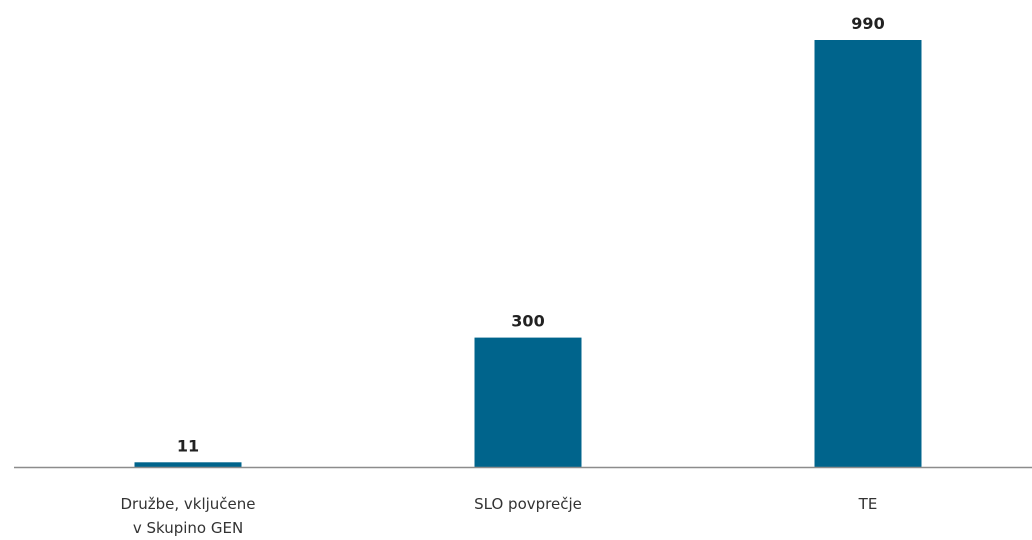 The image size is (1032, 540). What do you see at coordinates (188, 528) in the screenshot?
I see `x-tick-label-0-line-1: v Skupino GEN` at bounding box center [188, 528].